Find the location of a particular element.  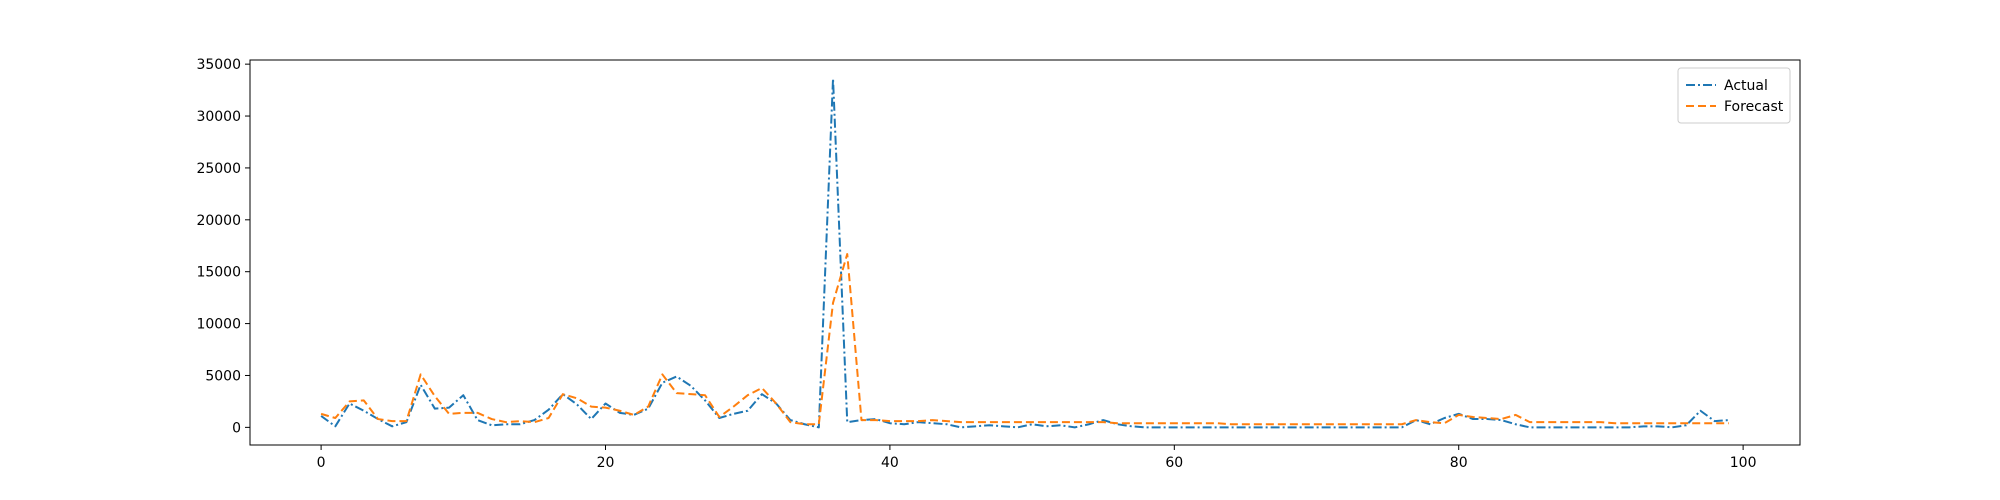

x-tick-label: 0 is located at coordinates (321, 463).